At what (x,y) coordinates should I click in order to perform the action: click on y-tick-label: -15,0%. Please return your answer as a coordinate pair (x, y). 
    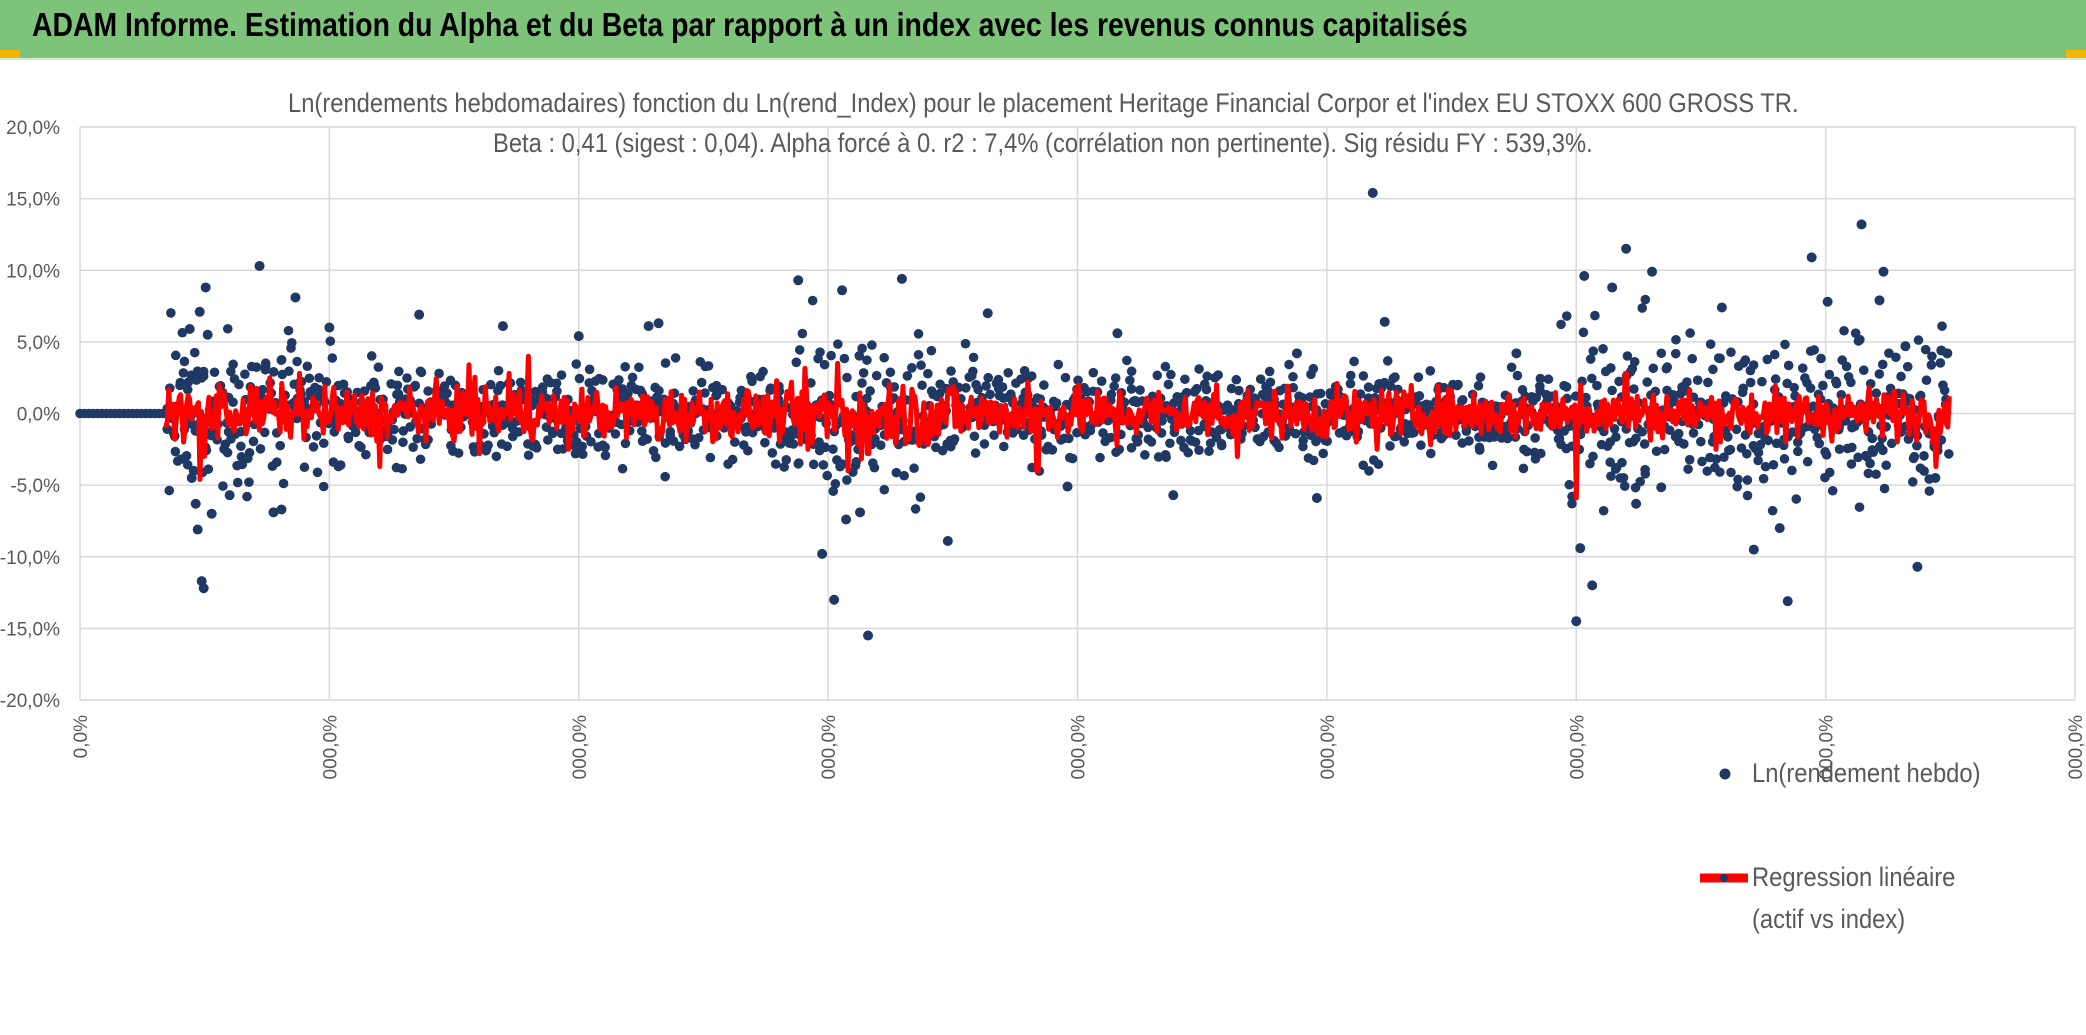
    Looking at the image, I should click on (30, 629).